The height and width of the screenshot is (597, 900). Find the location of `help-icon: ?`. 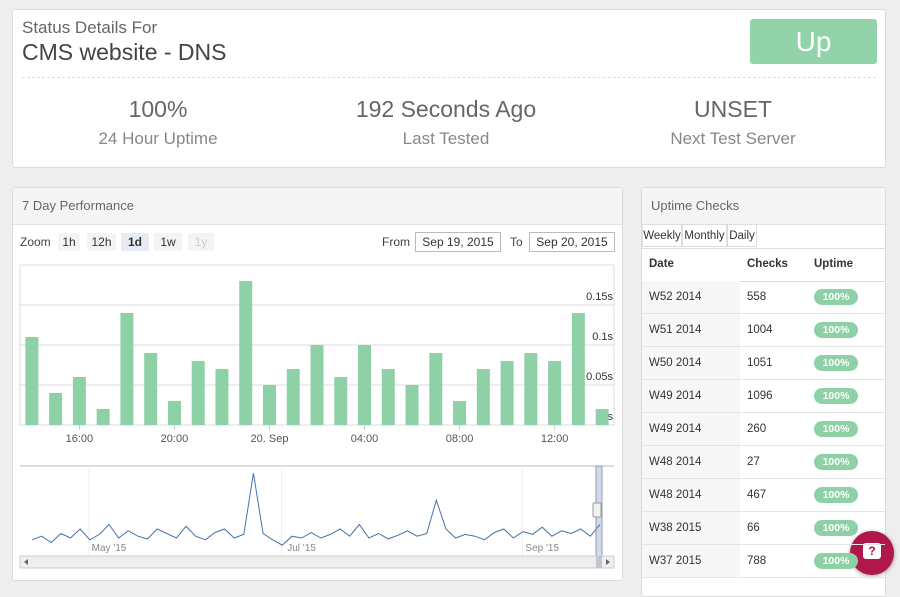

help-icon: ? is located at coordinates (872, 551).